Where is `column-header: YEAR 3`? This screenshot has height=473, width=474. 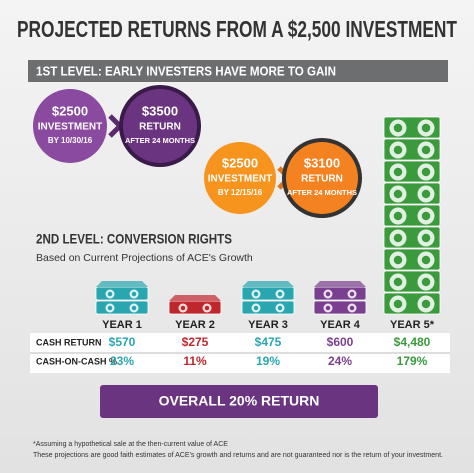
column-header: YEAR 3 is located at coordinates (268, 325).